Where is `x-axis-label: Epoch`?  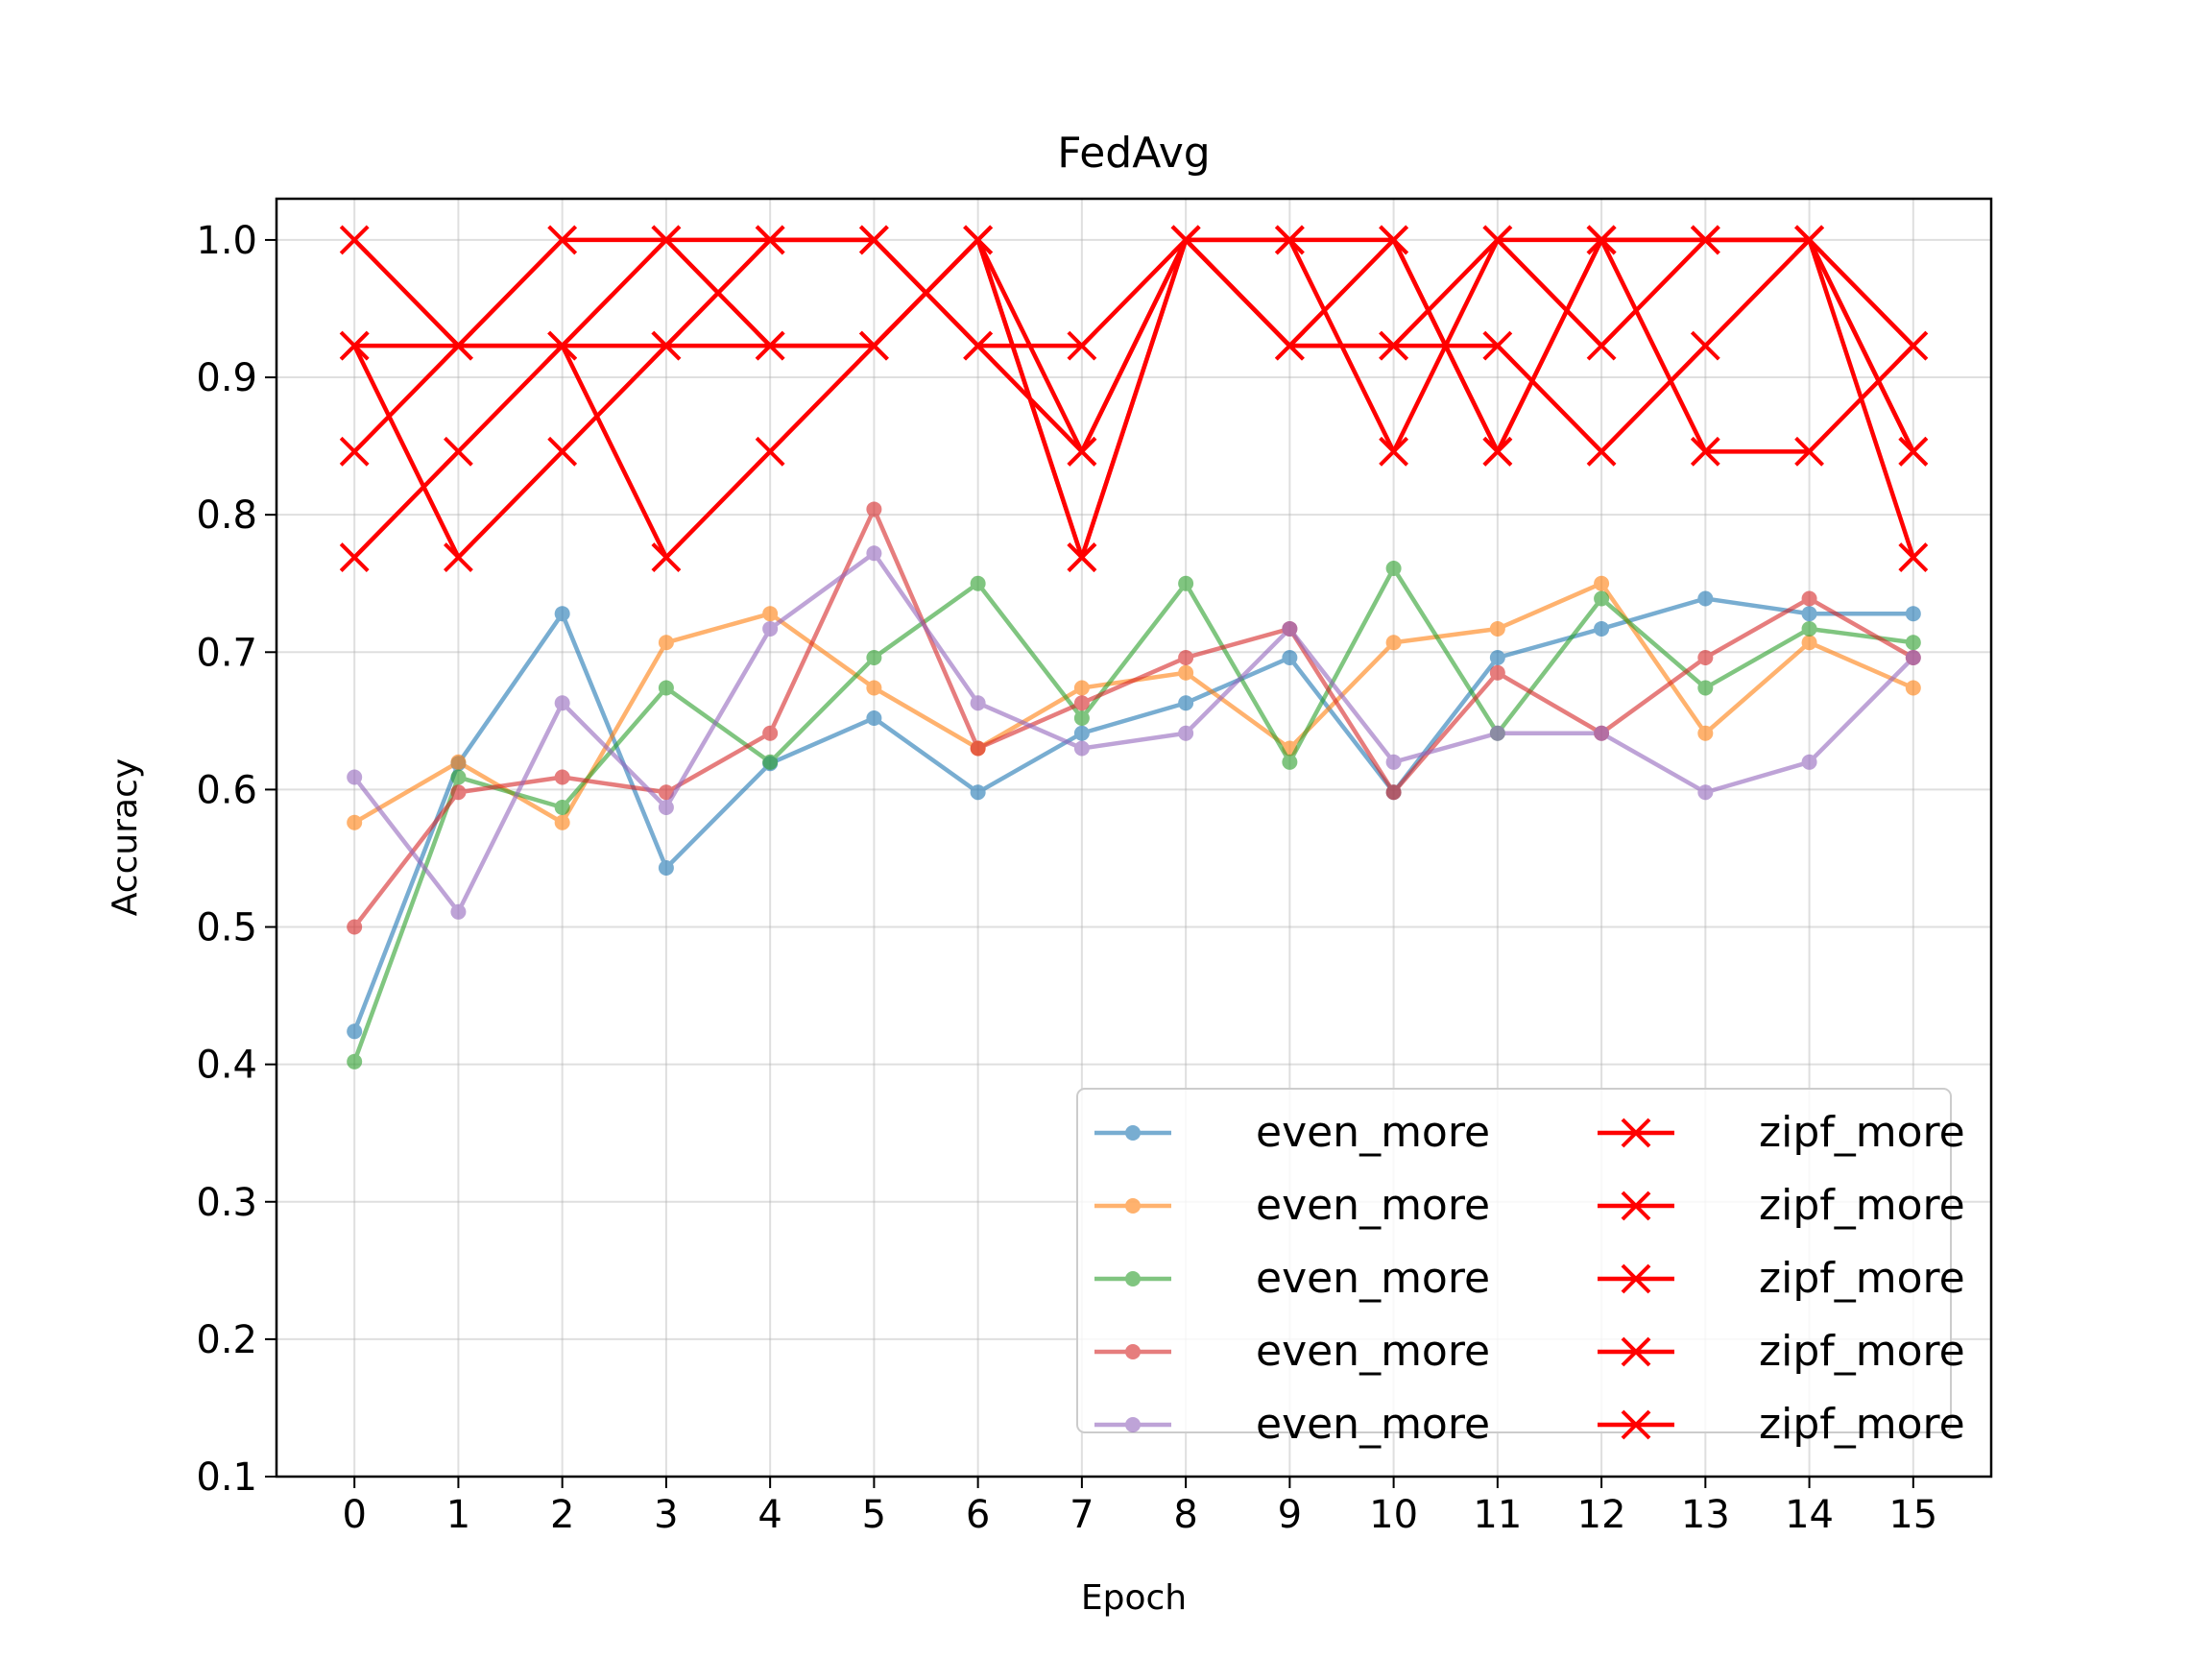
x-axis-label: Epoch is located at coordinates (1134, 1598).